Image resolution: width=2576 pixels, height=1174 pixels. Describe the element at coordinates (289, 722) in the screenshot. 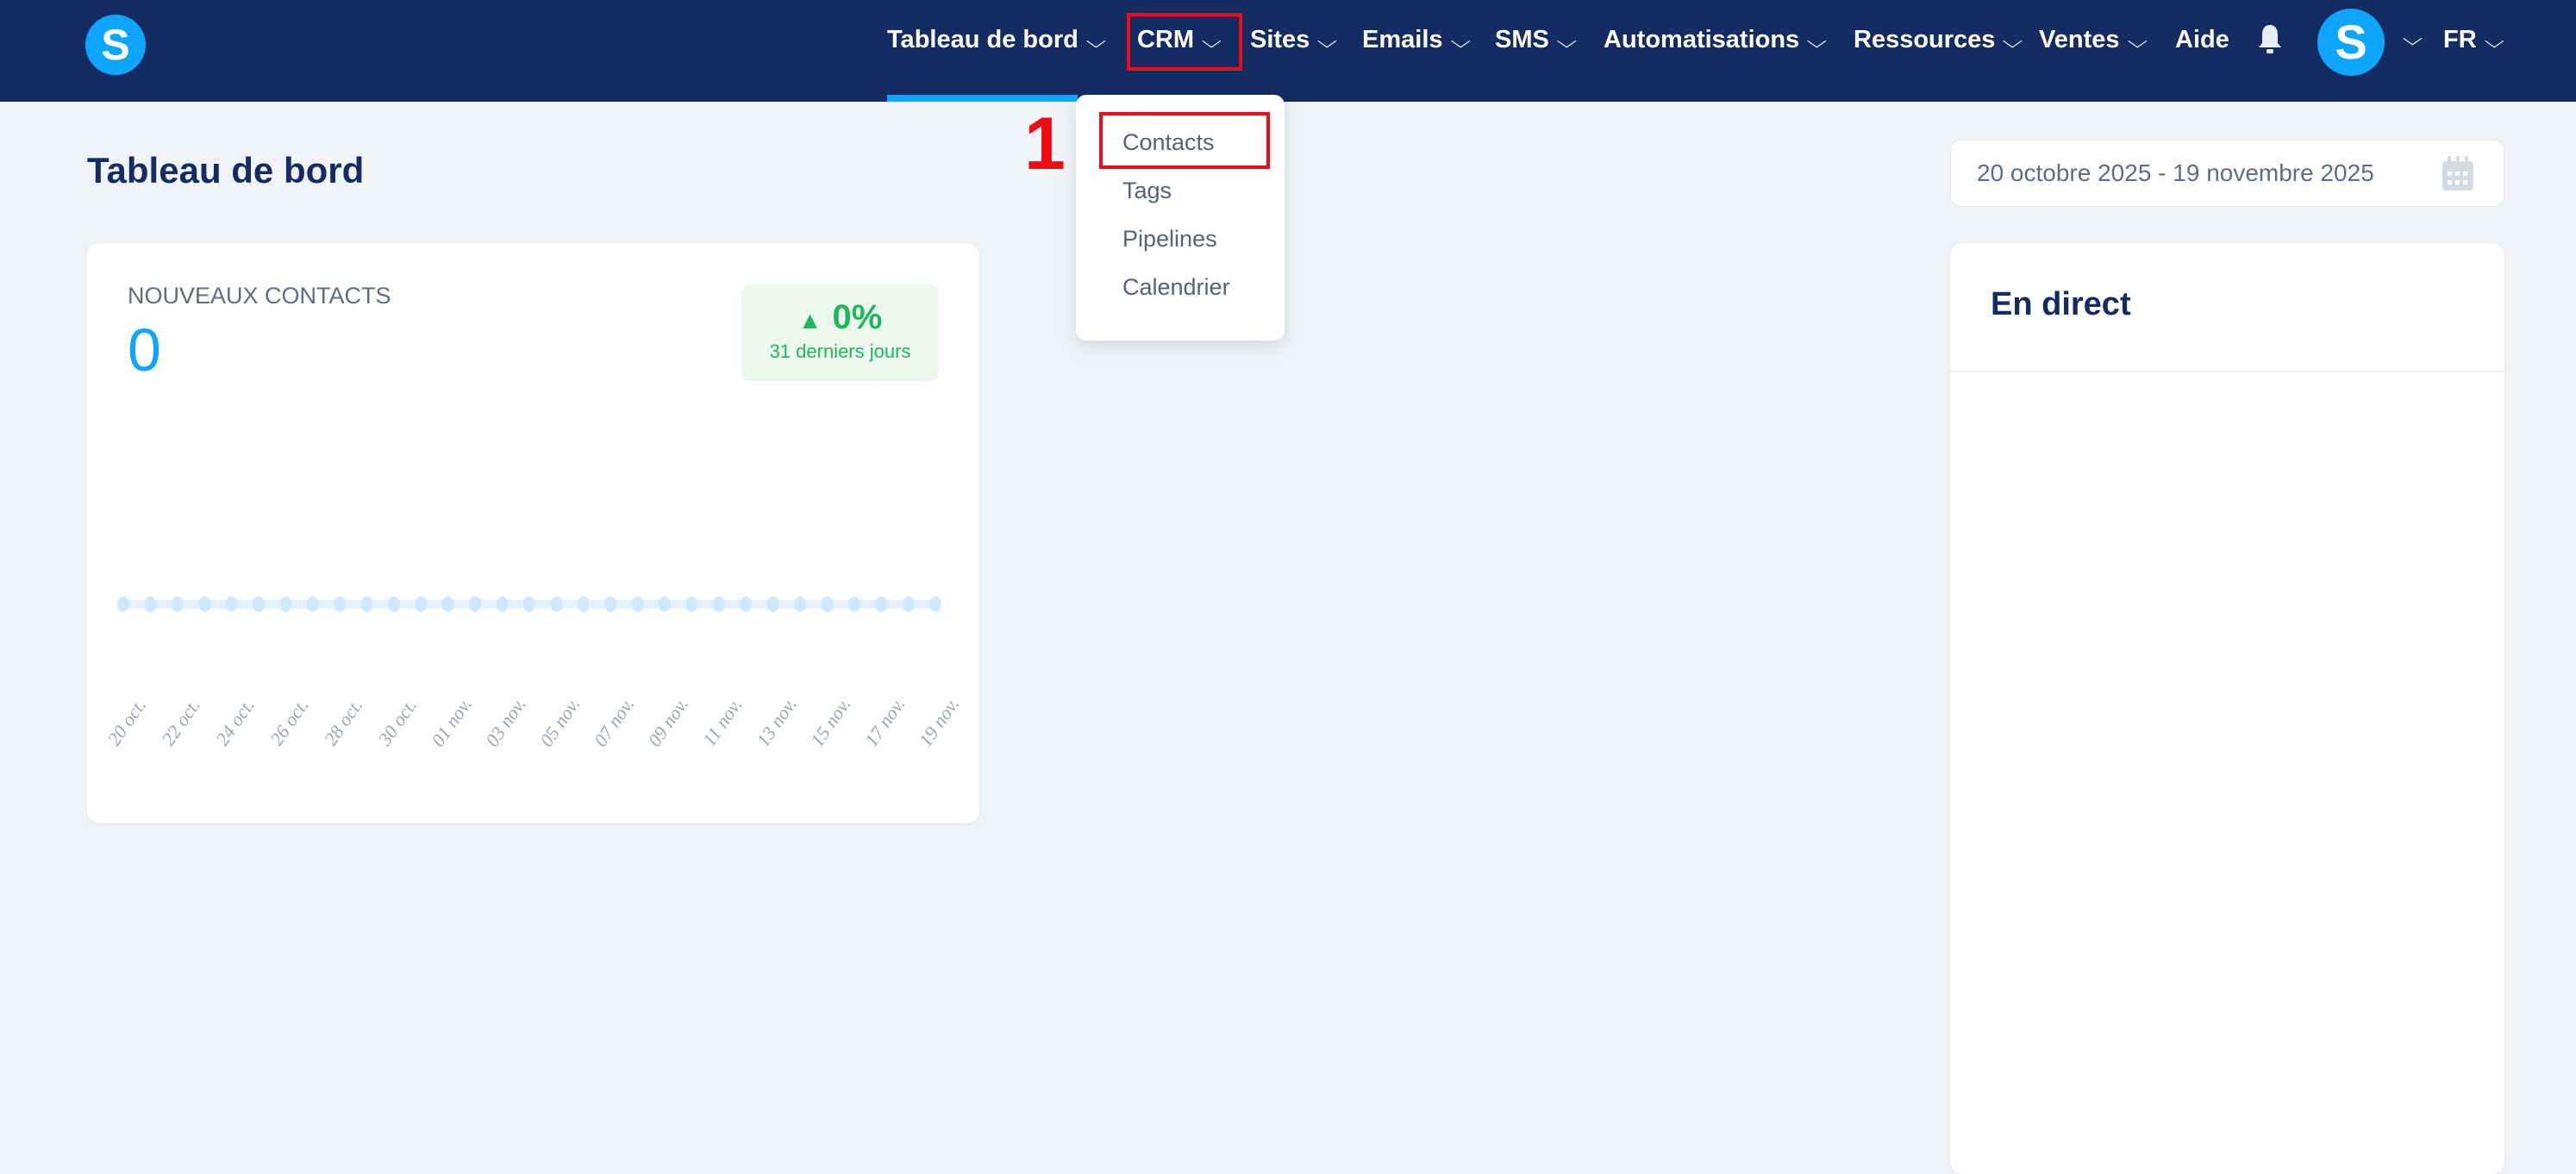

I see `x-tick-label: 26 oct.` at that location.